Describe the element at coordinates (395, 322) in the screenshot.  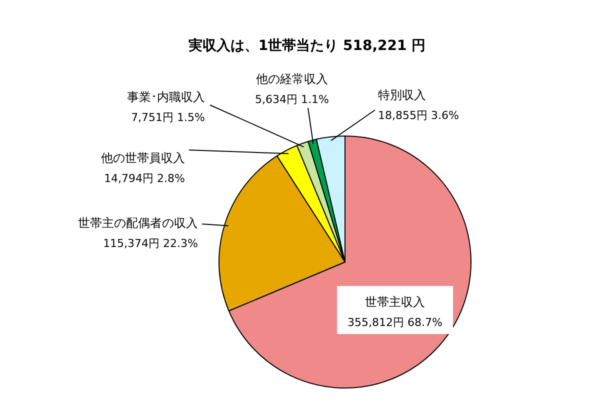
I see `data-label: 355,812円 68.7%` at that location.